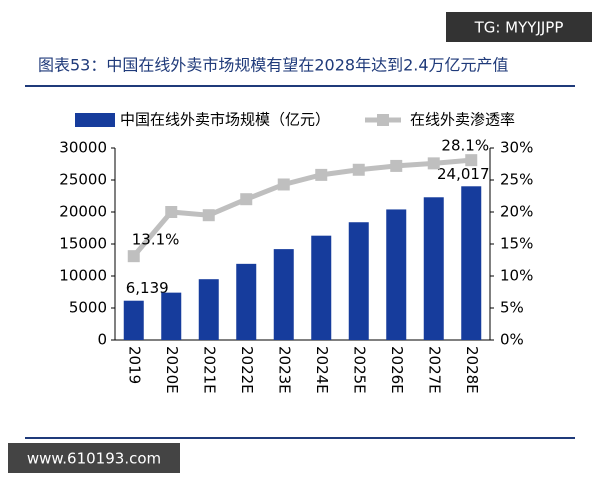 The image size is (600, 480). What do you see at coordinates (172, 370) in the screenshot?
I see `x-tick-label: 2020E` at bounding box center [172, 370].